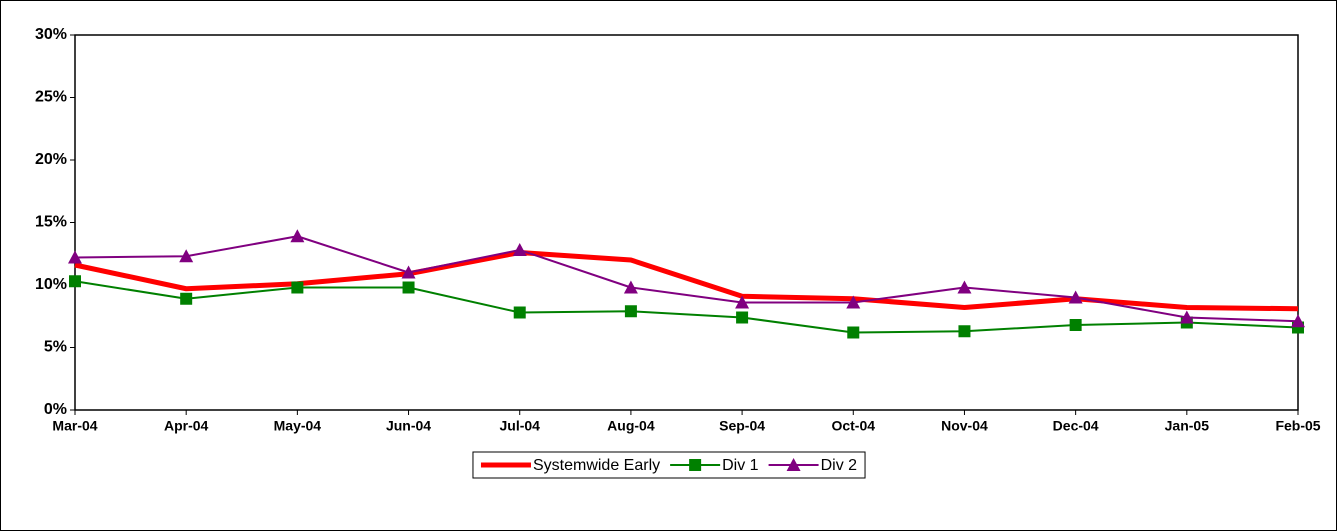 Image resolution: width=1338 pixels, height=532 pixels. I want to click on x-tick-label: Oct-04, so click(853, 426).